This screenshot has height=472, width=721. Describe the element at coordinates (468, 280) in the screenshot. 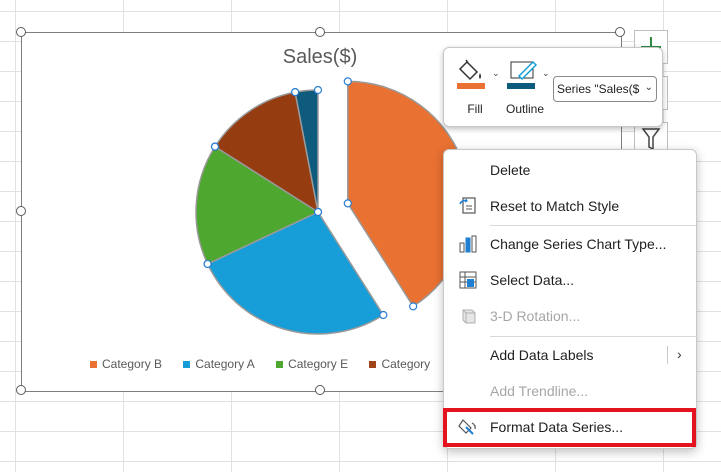

I see `select-data-icon` at that location.